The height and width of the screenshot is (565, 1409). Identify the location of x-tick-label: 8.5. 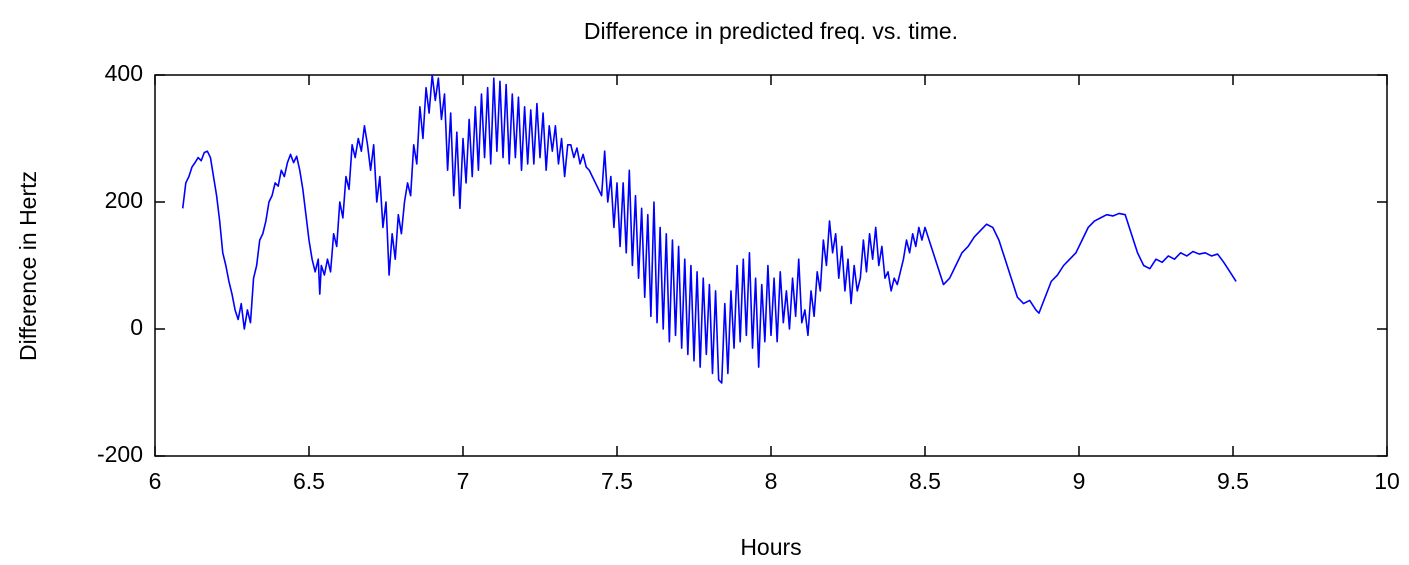
(925, 481).